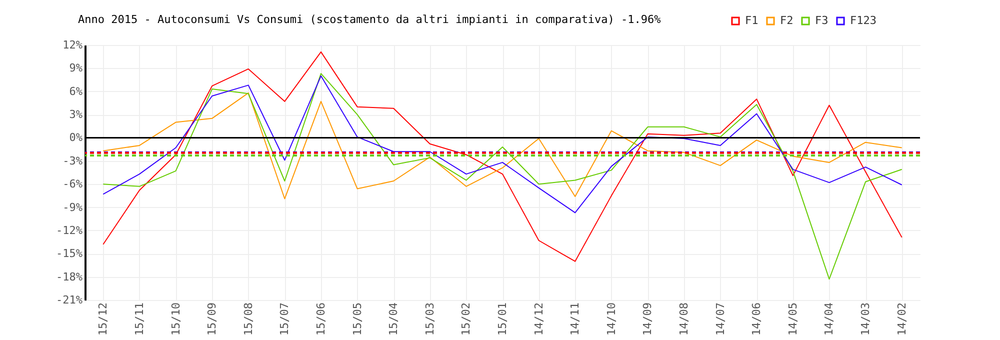 Image resolution: width=1000 pixels, height=340 pixels. Describe the element at coordinates (502, 319) in the screenshot. I see `x-tick-label: 15/01` at that location.